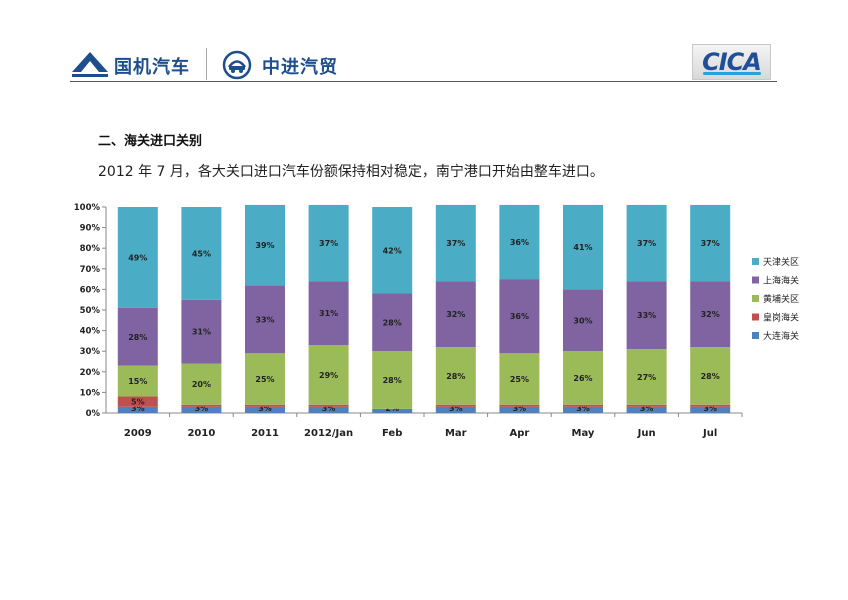 The width and height of the screenshot is (848, 600). Describe the element at coordinates (90, 229) in the screenshot. I see `y-tick-label: 90%` at that location.